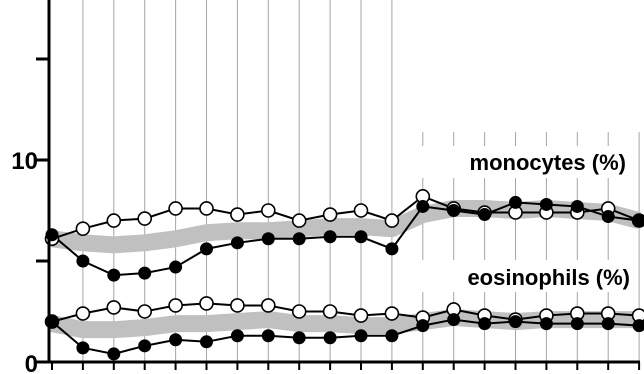  Describe the element at coordinates (24, 261) in the screenshot. I see `y-tick-labels: 0 10` at that location.